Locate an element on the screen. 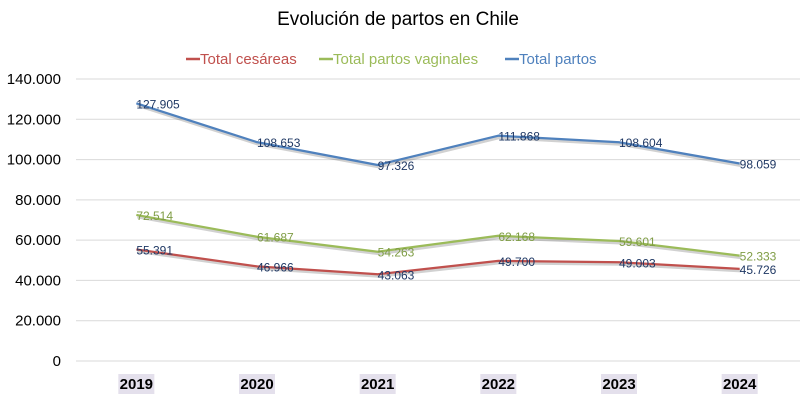 The width and height of the screenshot is (812, 405). y-tick-label: 0 is located at coordinates (57, 361).